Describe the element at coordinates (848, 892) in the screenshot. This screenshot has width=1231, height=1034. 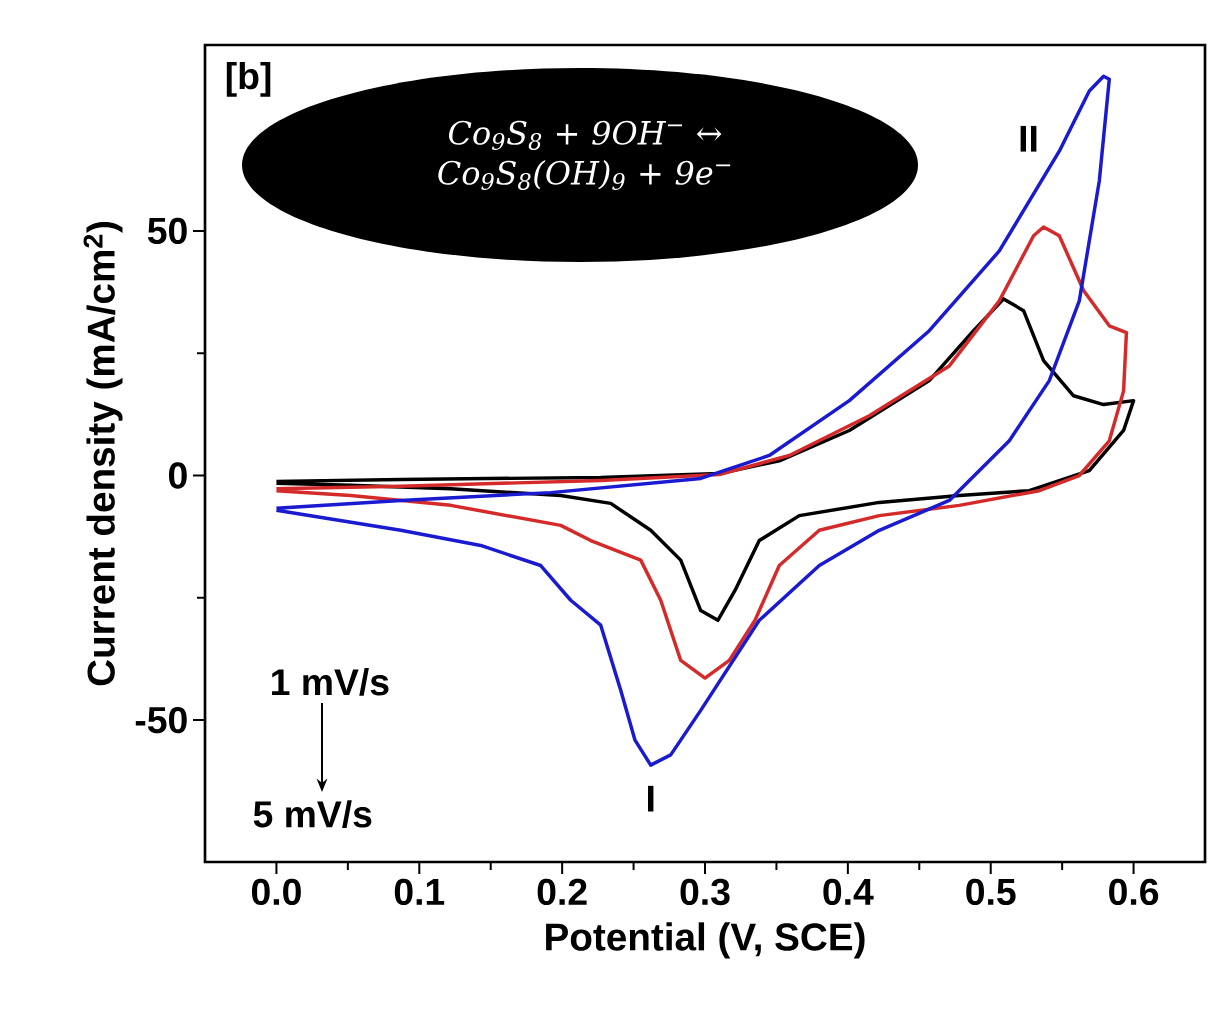
I see `x-tick-label: 0.4` at that location.